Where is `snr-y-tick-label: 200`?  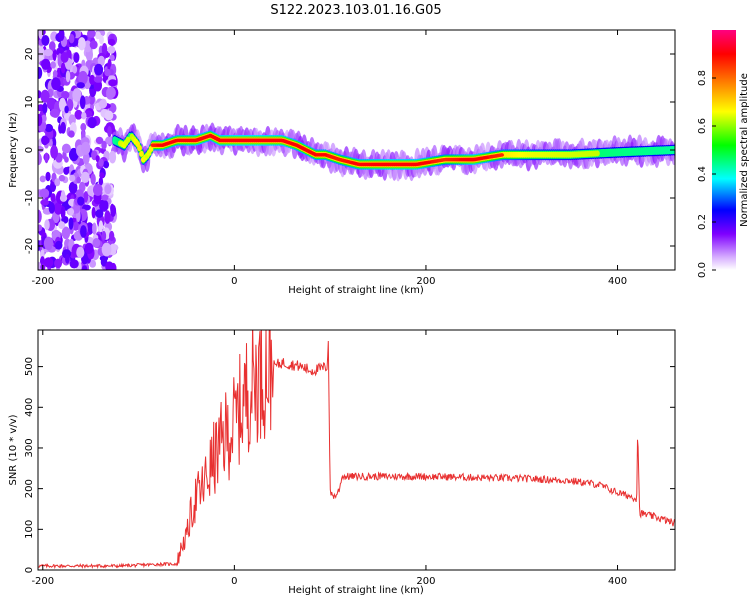 snr-y-tick-label: 200 is located at coordinates (29, 488).